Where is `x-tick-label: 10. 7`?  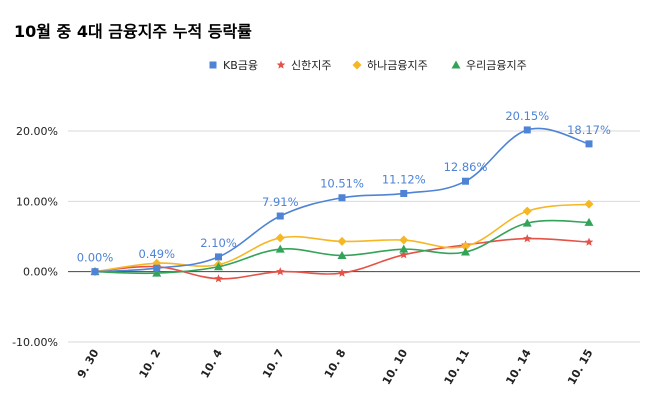
x-tick-label: 10. 7 is located at coordinates (273, 363).